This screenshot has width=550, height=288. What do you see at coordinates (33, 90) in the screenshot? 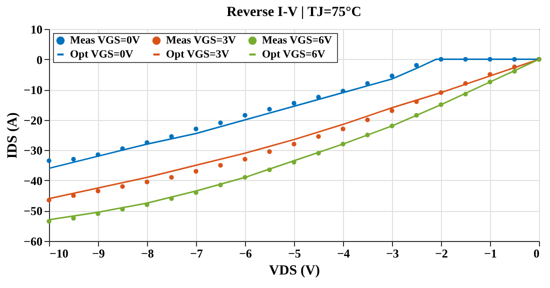
I see `y-tick-label: −10` at bounding box center [33, 90].